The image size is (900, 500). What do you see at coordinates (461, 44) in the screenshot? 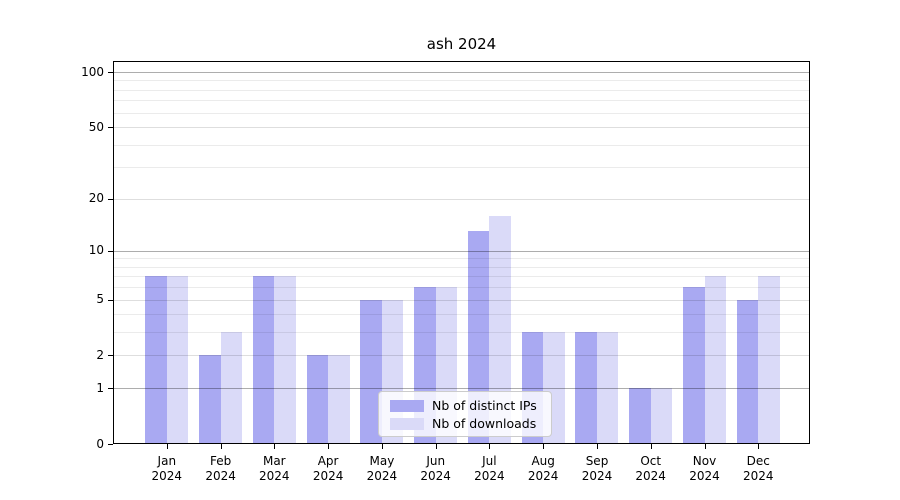
I see `chart-title: ash 2024` at bounding box center [461, 44].